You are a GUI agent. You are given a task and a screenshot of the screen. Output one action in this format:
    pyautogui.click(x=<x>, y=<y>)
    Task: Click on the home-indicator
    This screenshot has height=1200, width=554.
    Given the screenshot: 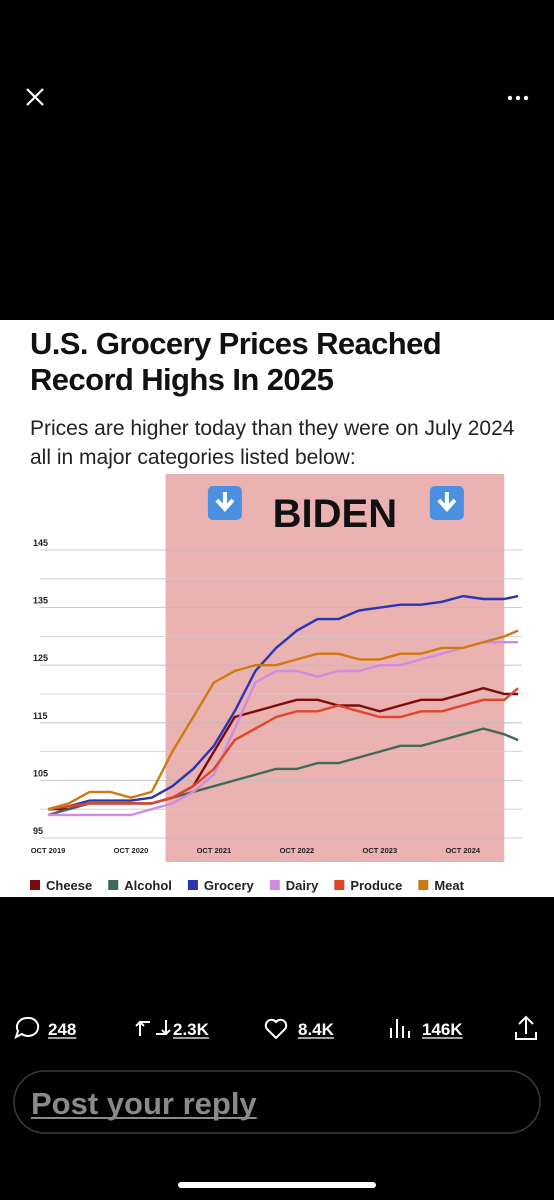 What is the action you would take?
    pyautogui.click(x=277, y=1185)
    